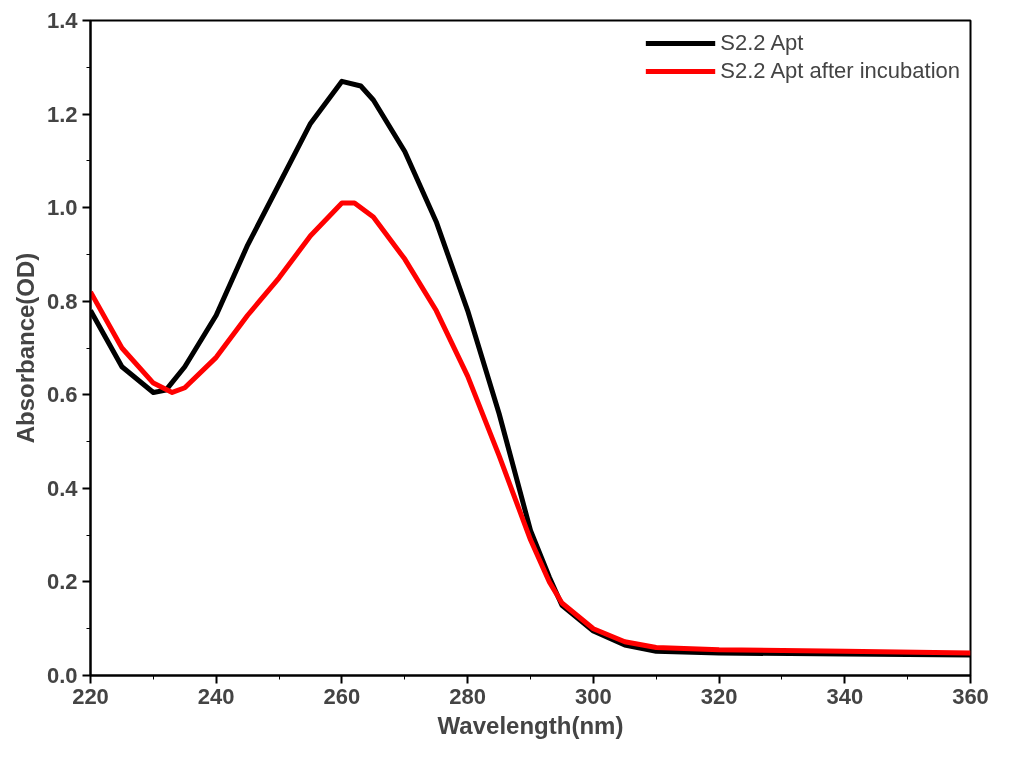 The width and height of the screenshot is (1009, 772). Describe the element at coordinates (216, 696) in the screenshot. I see `x-tick-label: 240` at that location.